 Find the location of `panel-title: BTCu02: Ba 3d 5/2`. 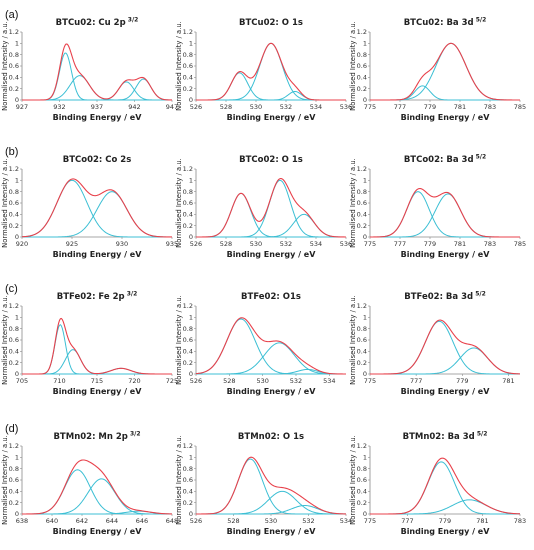

panel-title: BTCu02: Ba 3d 5/2 is located at coordinates (445, 23).